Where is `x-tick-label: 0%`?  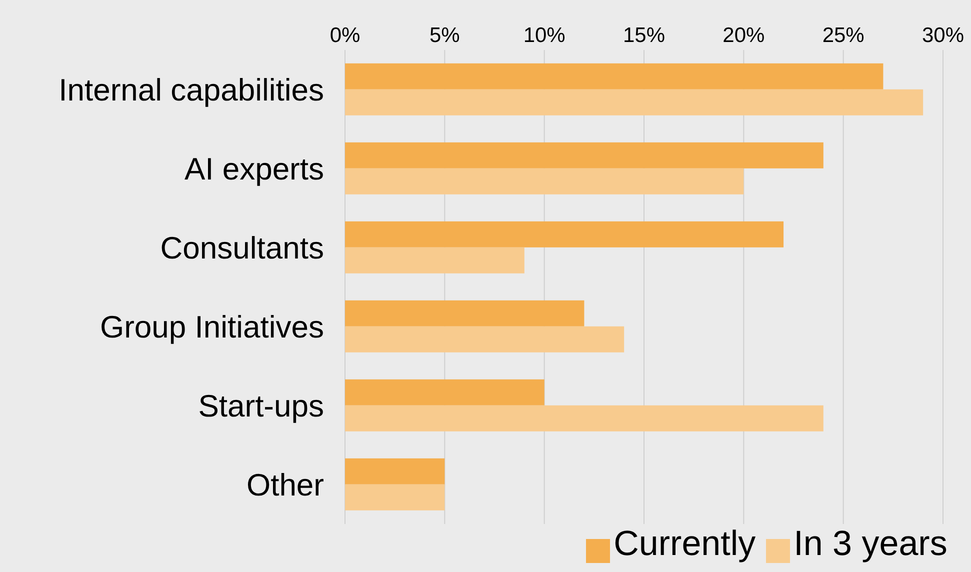 x-tick-label: 0% is located at coordinates (345, 35).